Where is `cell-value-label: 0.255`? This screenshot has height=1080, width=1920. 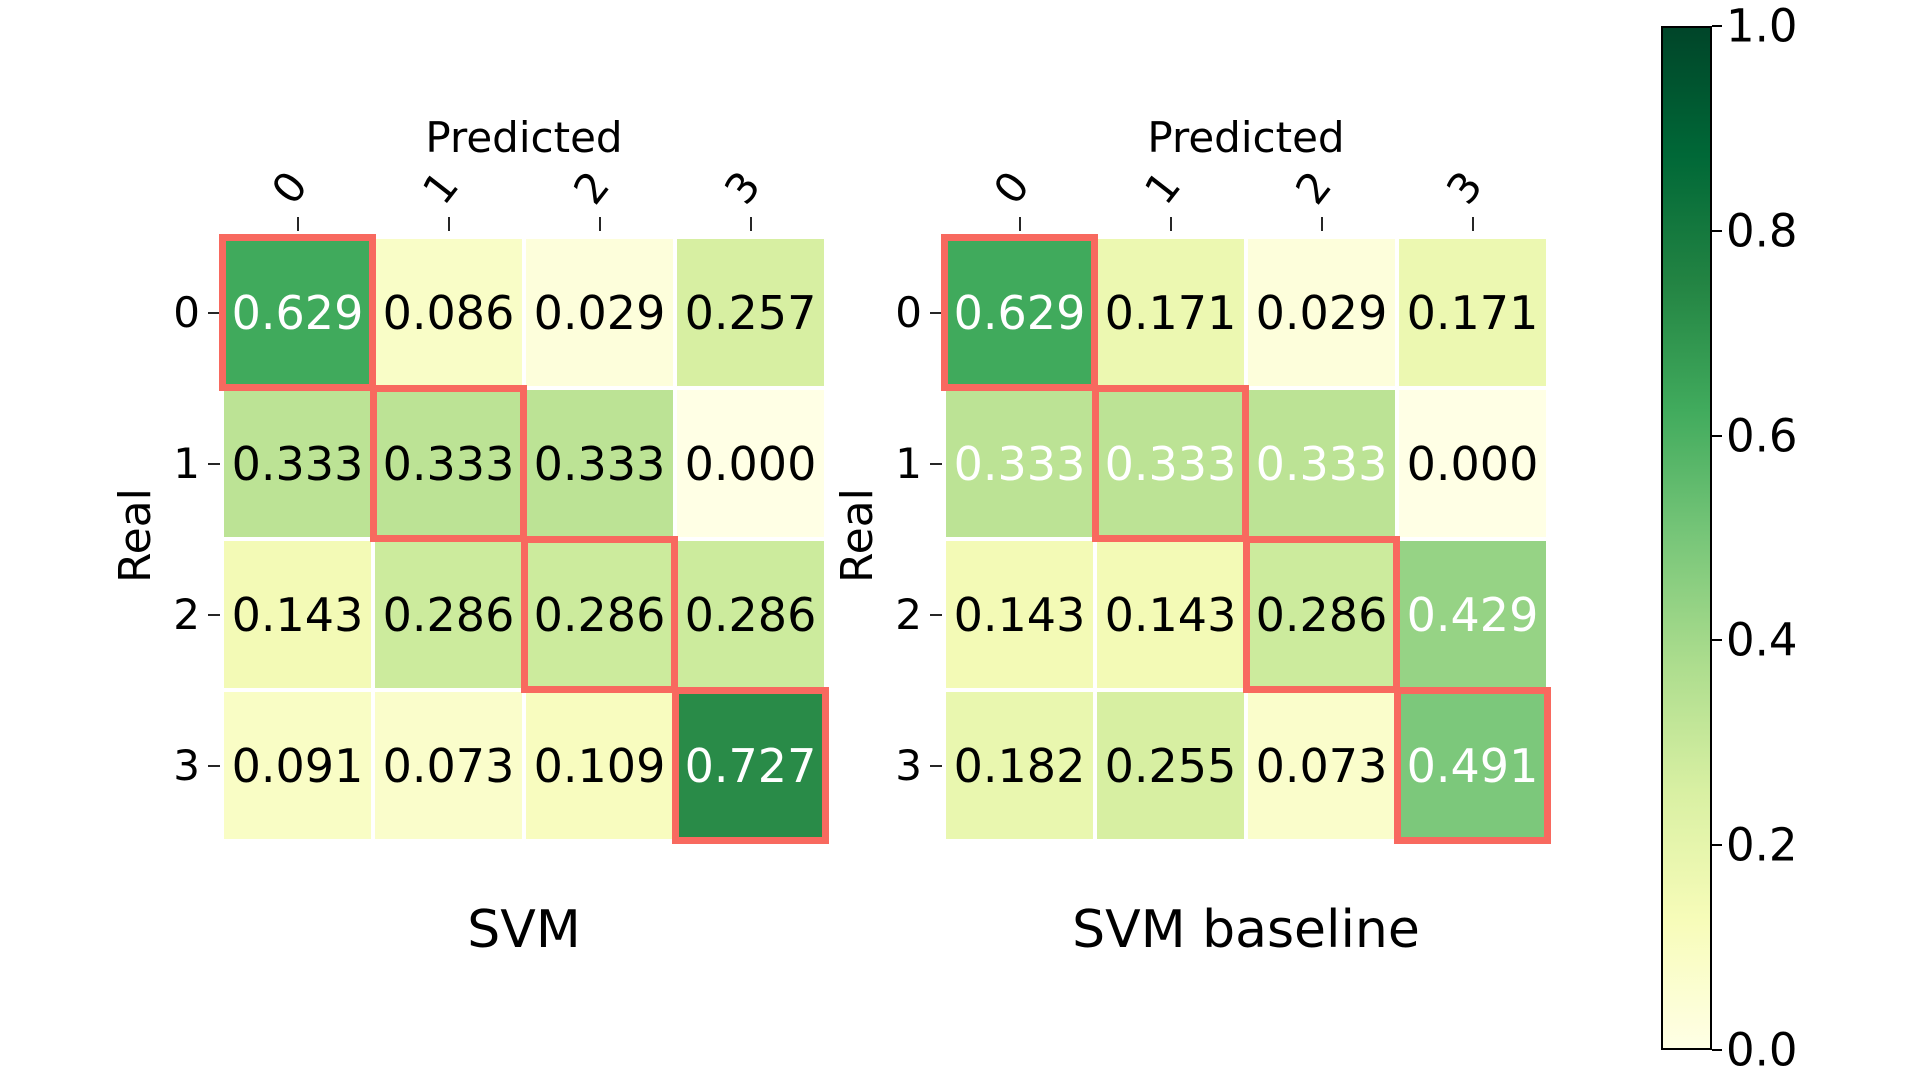 cell-value-label: 0.255 is located at coordinates (1170, 765).